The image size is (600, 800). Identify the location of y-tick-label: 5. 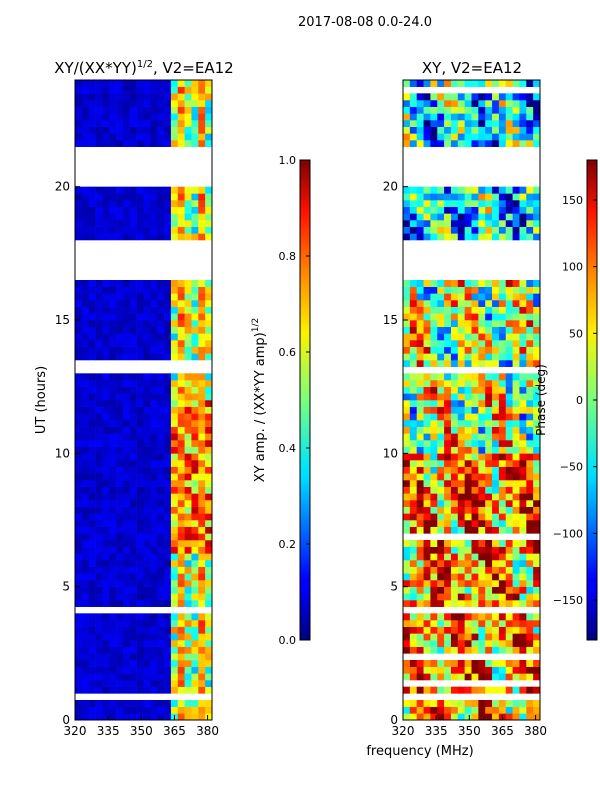
(394, 587).